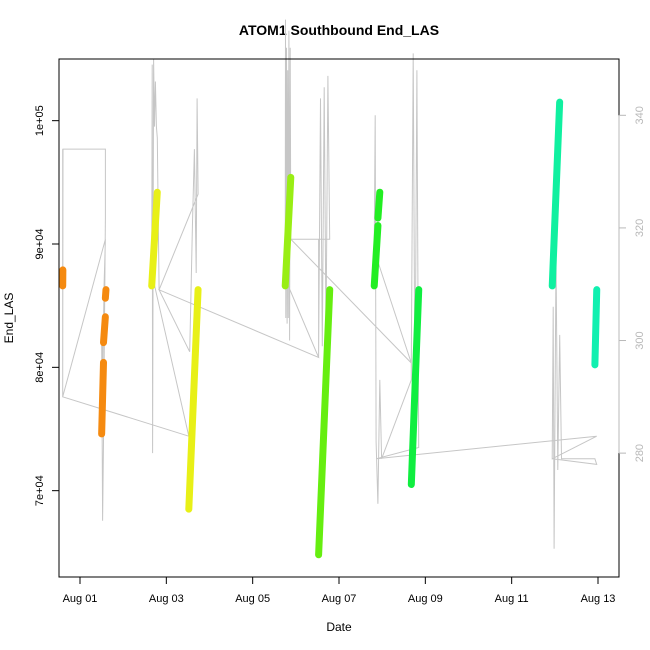  What do you see at coordinates (339, 627) in the screenshot?
I see `x-axis-label: Date` at bounding box center [339, 627].